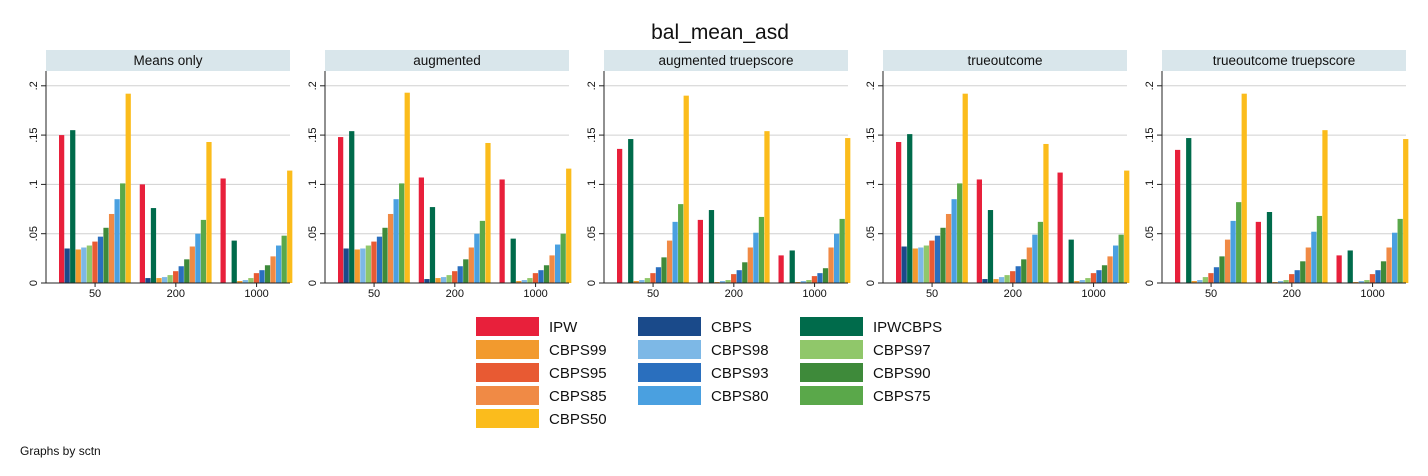 The height and width of the screenshot is (476, 1428). I want to click on panel-title: trueoutcome, so click(1004, 60).